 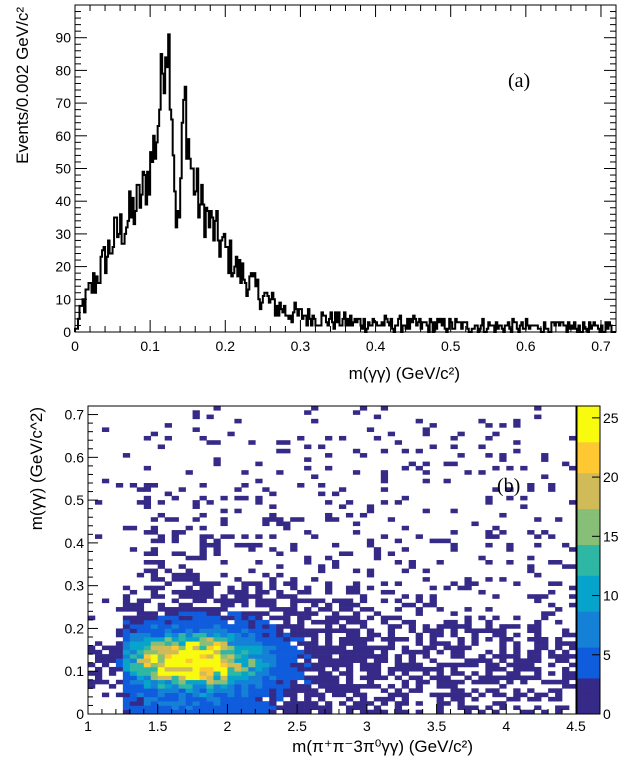 What do you see at coordinates (150, 346) in the screenshot?
I see `panel-a-x-tick-label: 0.1` at bounding box center [150, 346].